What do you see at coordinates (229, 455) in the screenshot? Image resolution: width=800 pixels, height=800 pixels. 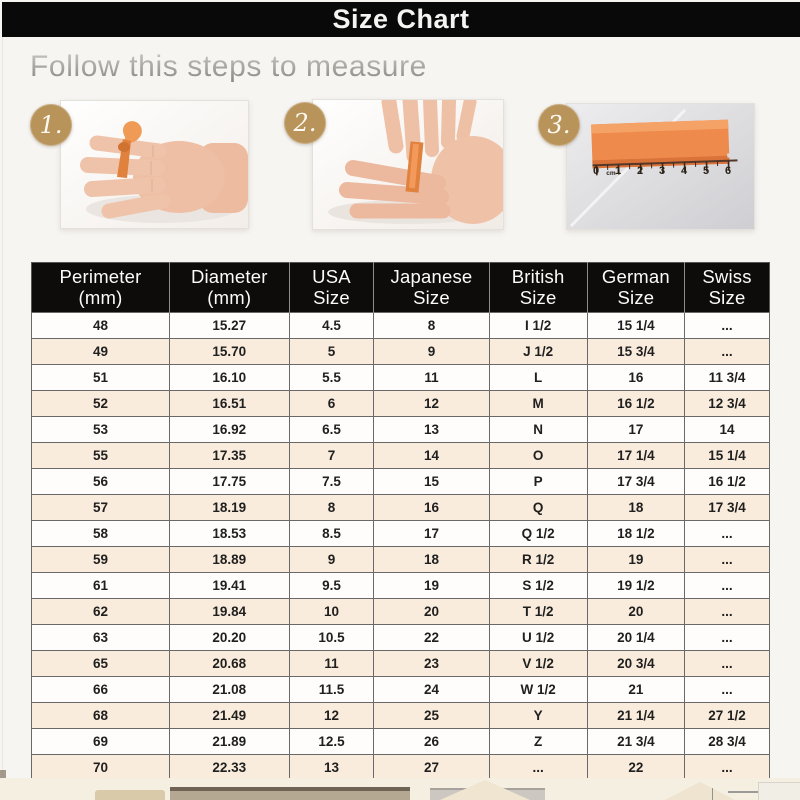 I see `table-cell: 17.35` at bounding box center [229, 455].